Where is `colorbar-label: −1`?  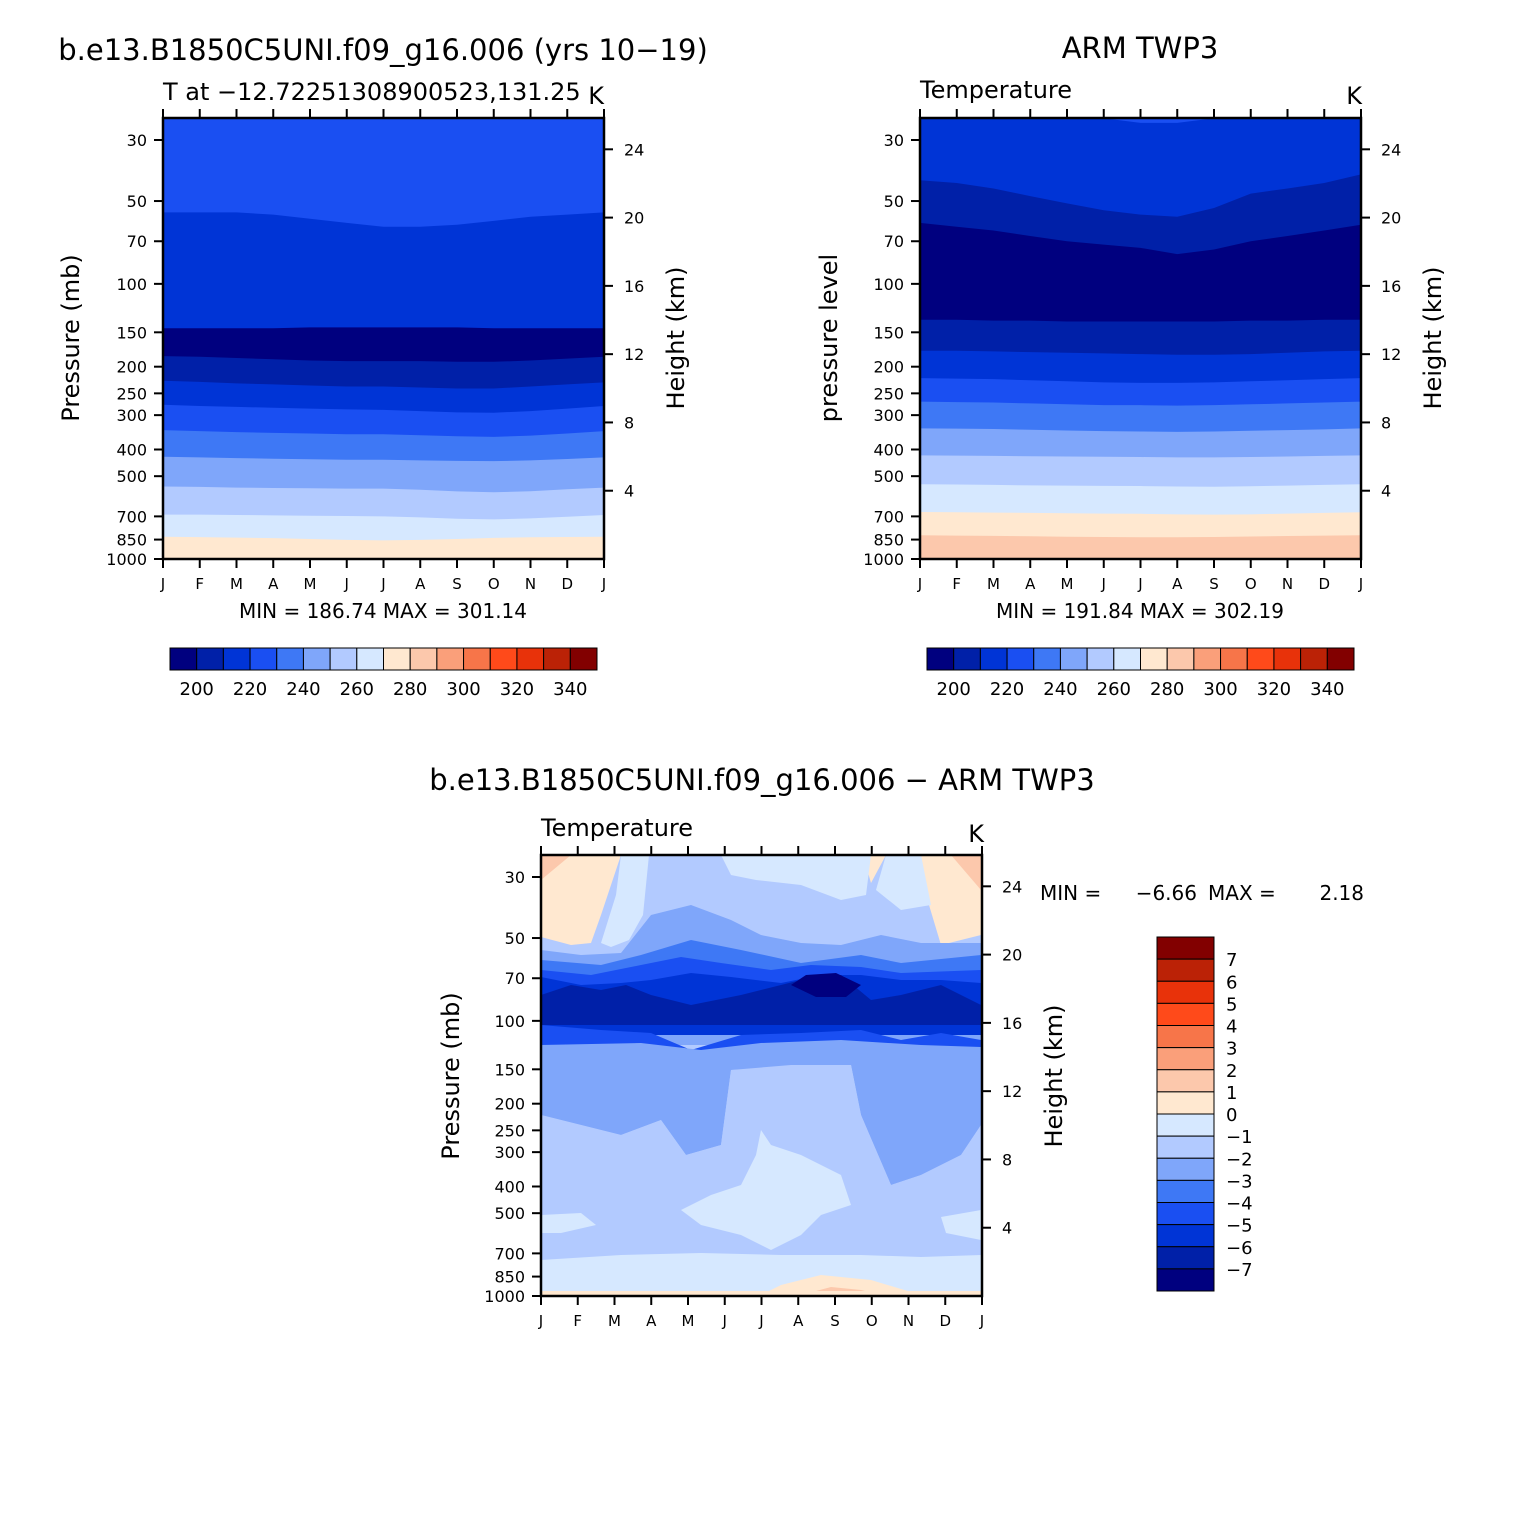 colorbar-label: −1 is located at coordinates (1239, 1137).